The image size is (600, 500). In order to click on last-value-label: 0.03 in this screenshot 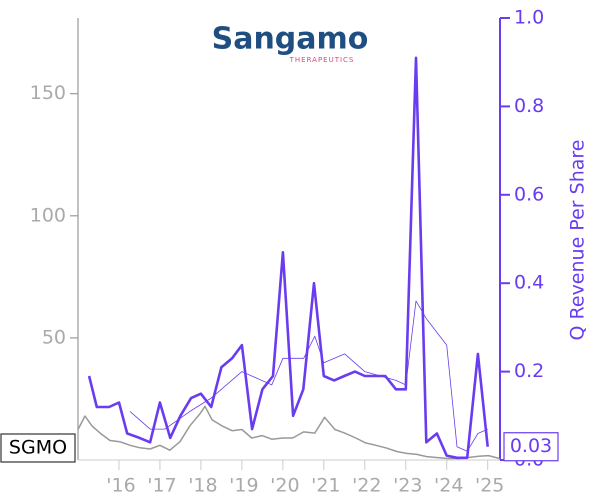, I will do `click(531, 446)`.